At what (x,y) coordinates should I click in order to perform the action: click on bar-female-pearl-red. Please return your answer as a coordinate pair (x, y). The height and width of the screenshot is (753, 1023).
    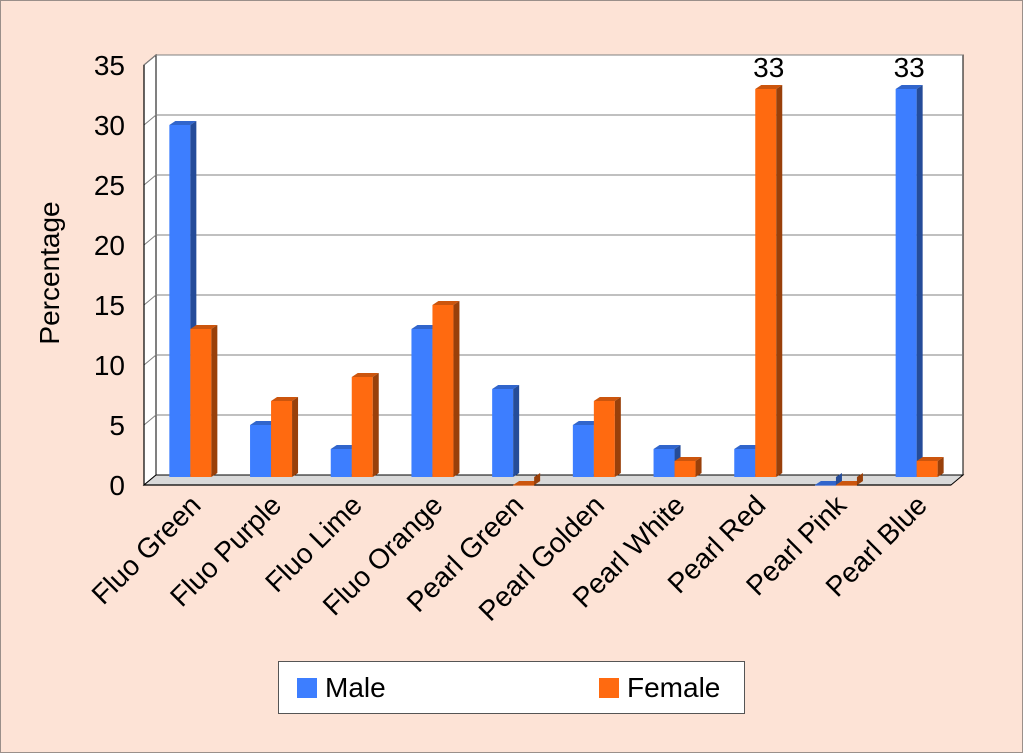
    Looking at the image, I should click on (769, 281).